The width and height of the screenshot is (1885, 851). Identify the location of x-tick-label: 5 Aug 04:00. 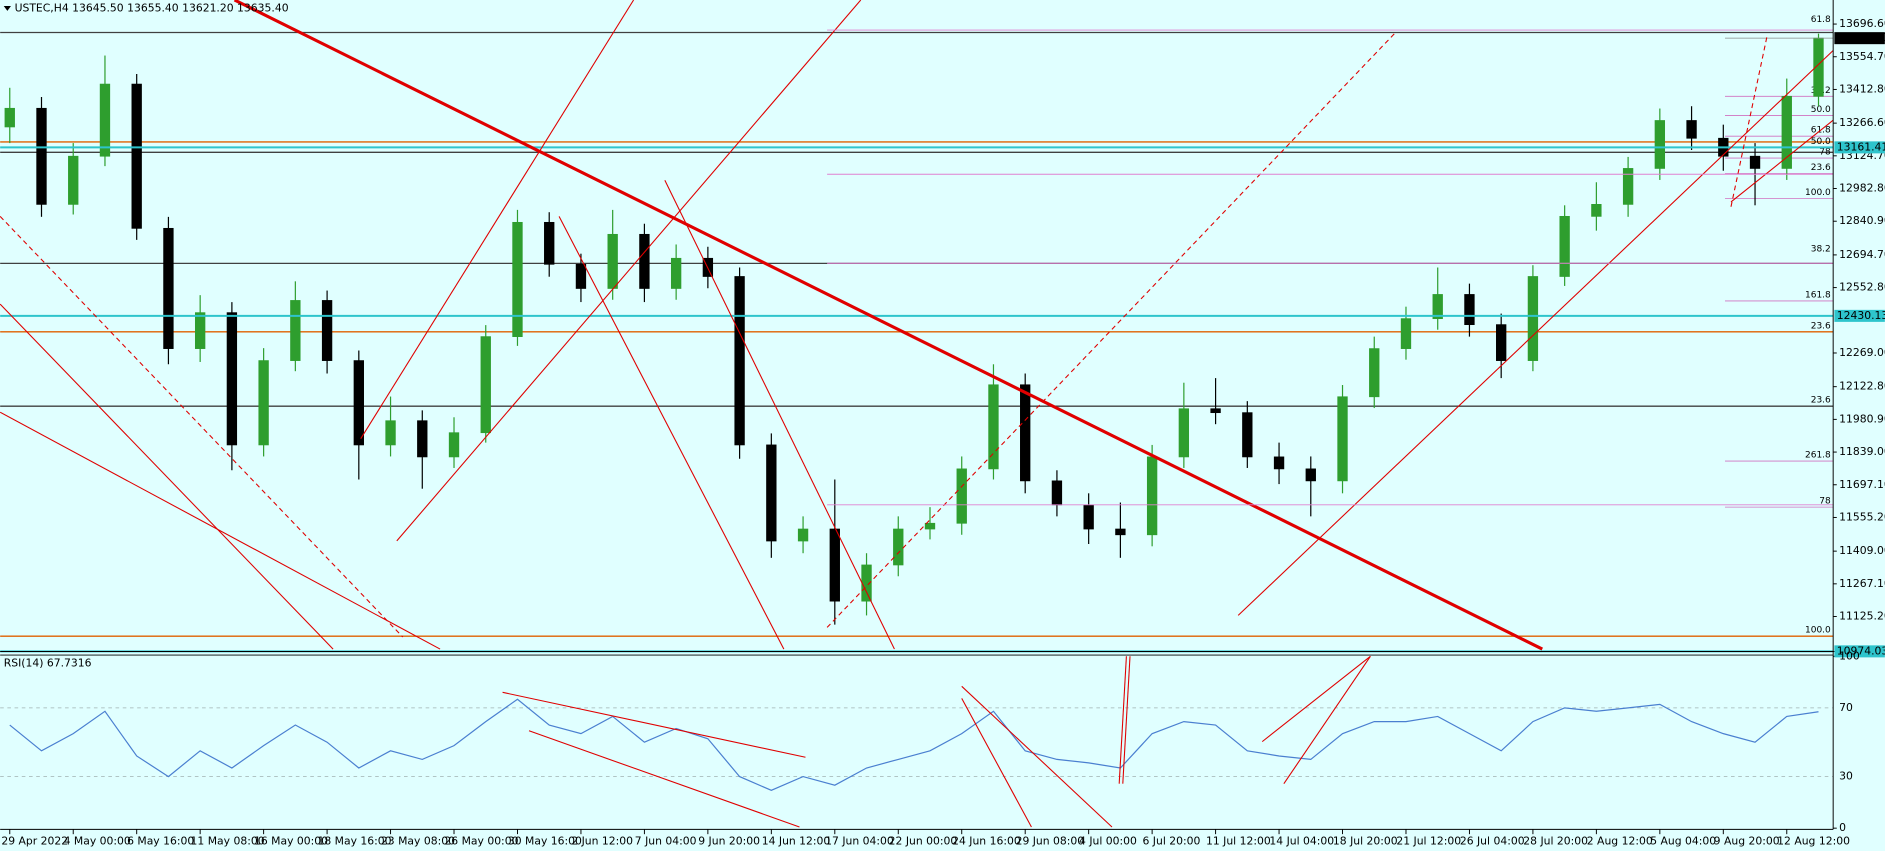
(1683, 840).